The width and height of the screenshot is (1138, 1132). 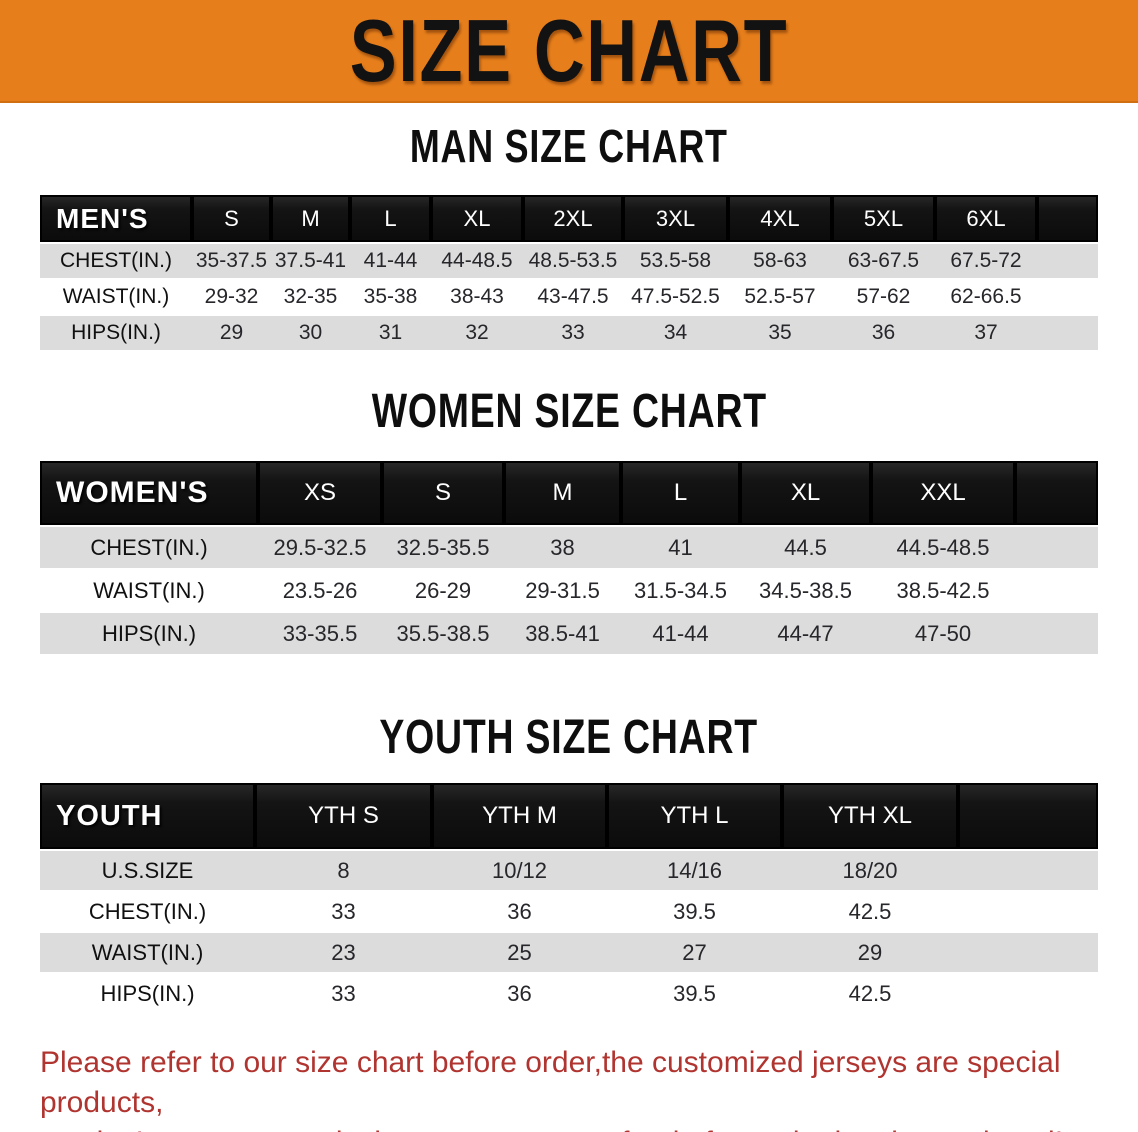 I want to click on size-value-cell: 25, so click(x=519, y=953).